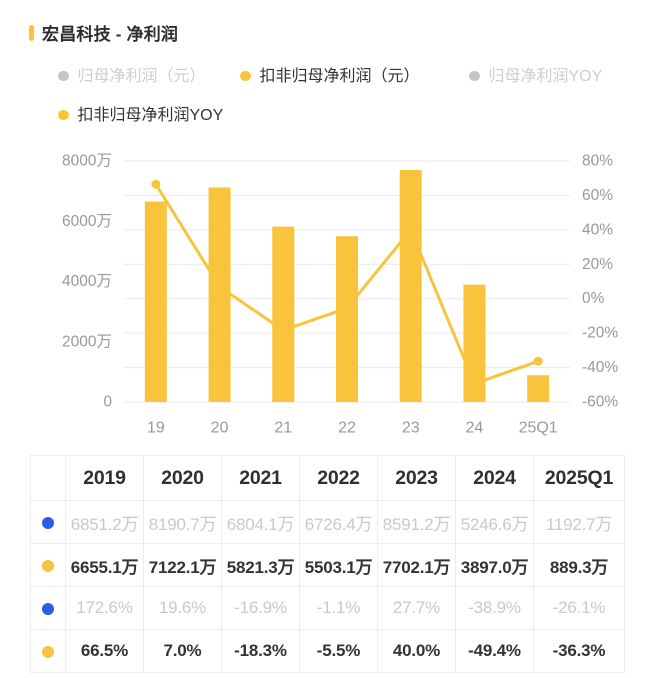 This screenshot has width=650, height=678. What do you see at coordinates (182, 478) in the screenshot?
I see `table-year-header: 2020` at bounding box center [182, 478].